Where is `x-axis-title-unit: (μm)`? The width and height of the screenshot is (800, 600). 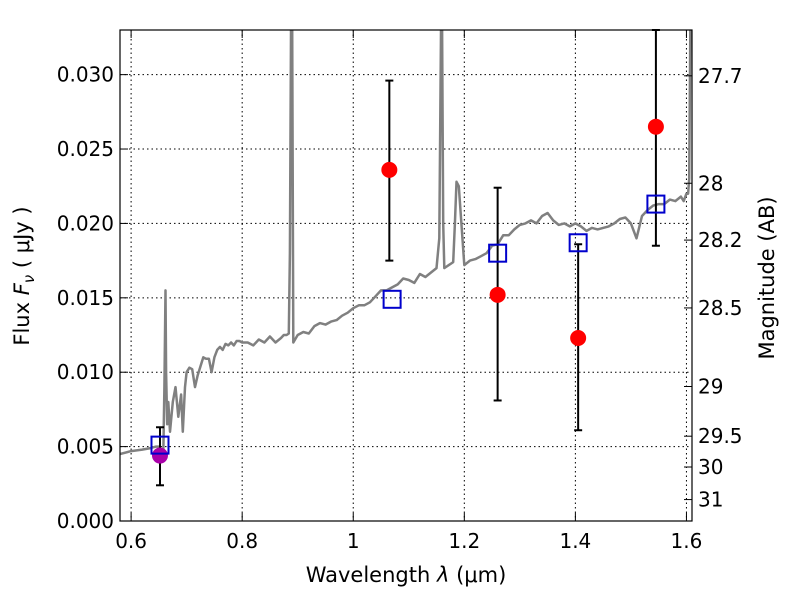
x-axis-title-unit: (μm) is located at coordinates (477, 575).